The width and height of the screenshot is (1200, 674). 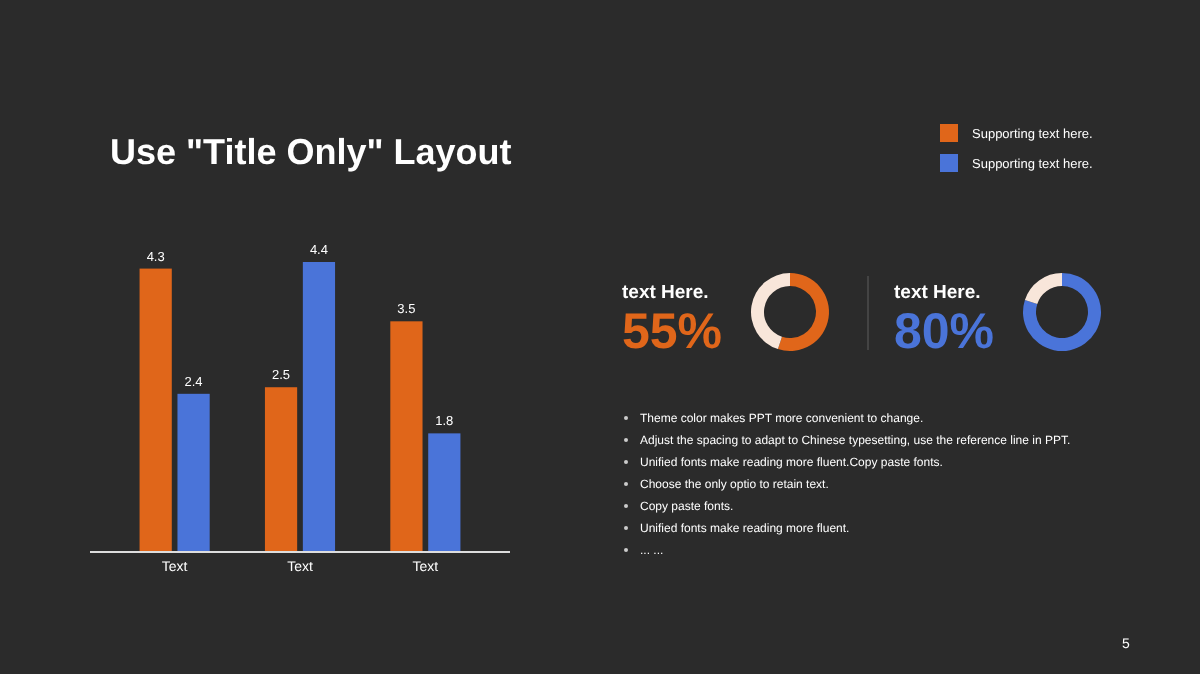 I want to click on text: 80%, so click(x=944, y=332).